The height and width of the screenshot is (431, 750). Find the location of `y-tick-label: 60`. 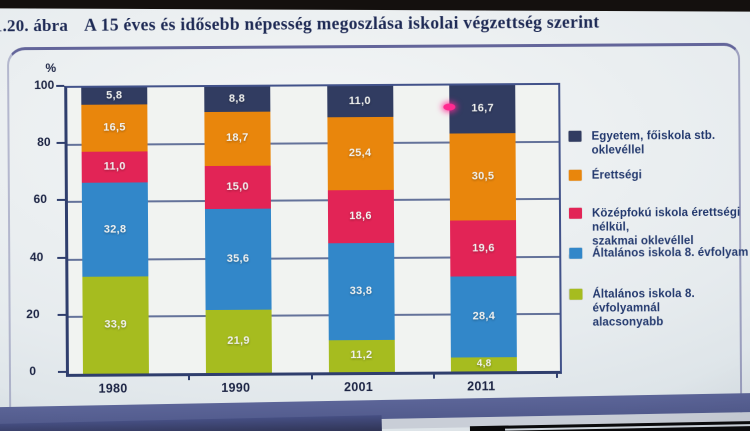

y-tick-label: 60 is located at coordinates (40, 199).